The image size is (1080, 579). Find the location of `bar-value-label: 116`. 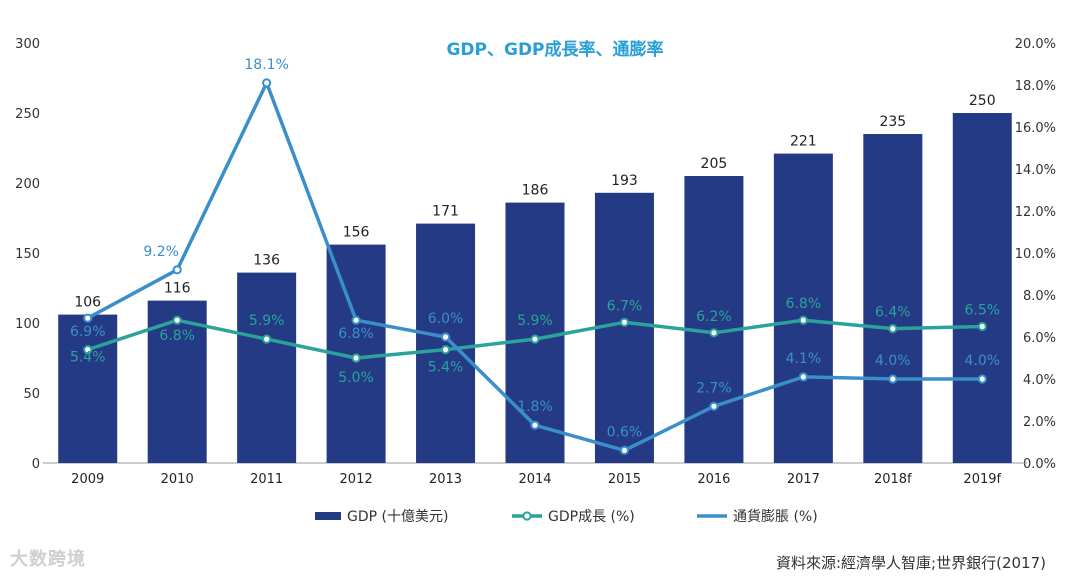

bar-value-label: 116 is located at coordinates (177, 289).